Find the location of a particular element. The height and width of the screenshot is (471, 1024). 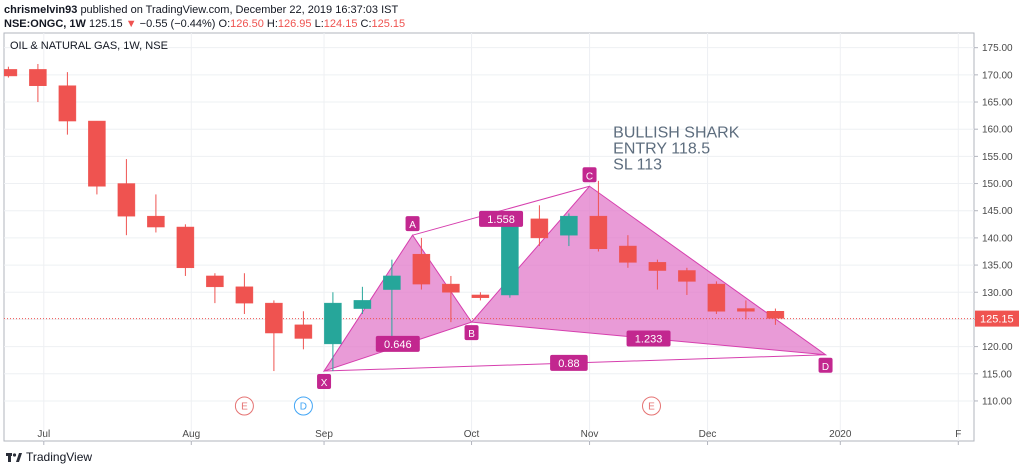

y-tick-label: 150.00 is located at coordinates (997, 184).